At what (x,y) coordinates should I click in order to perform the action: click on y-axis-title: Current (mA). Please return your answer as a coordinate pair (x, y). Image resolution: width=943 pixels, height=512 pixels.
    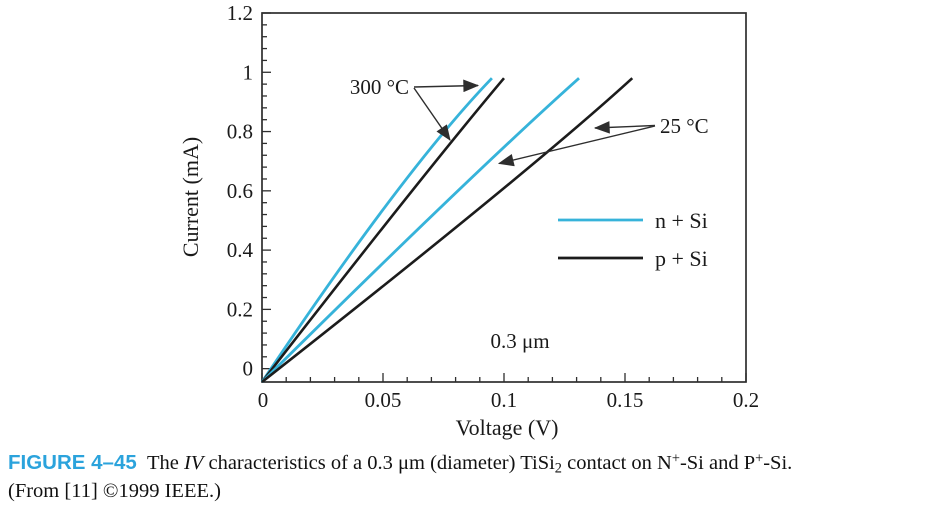
    Looking at the image, I should click on (190, 197).